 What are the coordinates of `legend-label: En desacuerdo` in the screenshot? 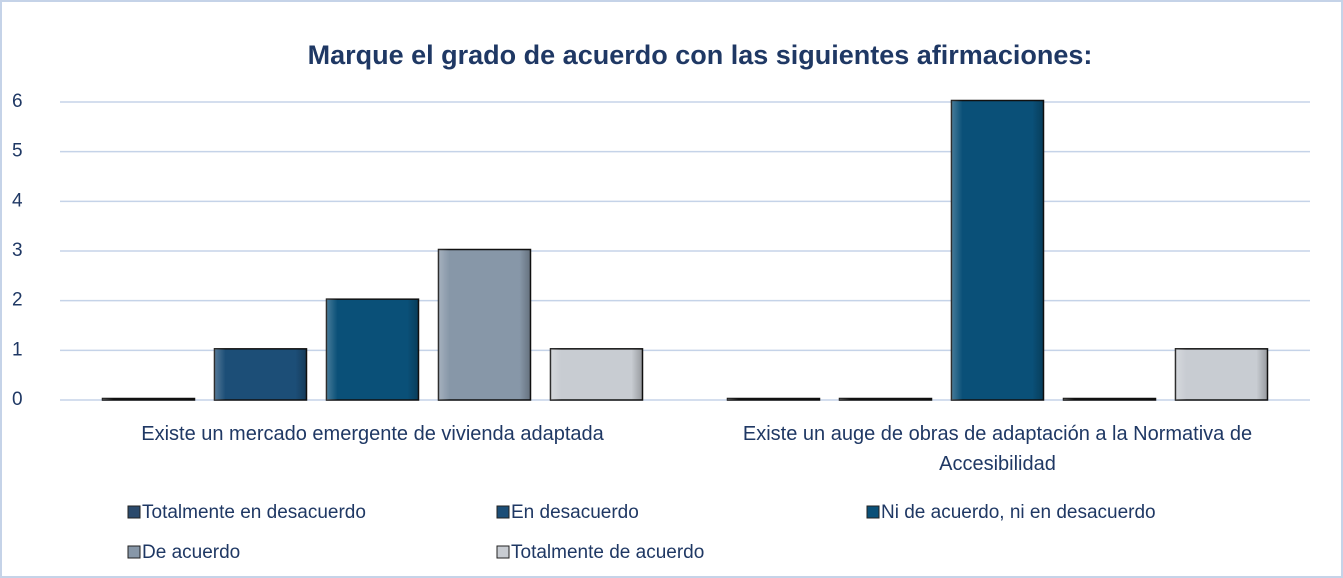 It's located at (575, 512).